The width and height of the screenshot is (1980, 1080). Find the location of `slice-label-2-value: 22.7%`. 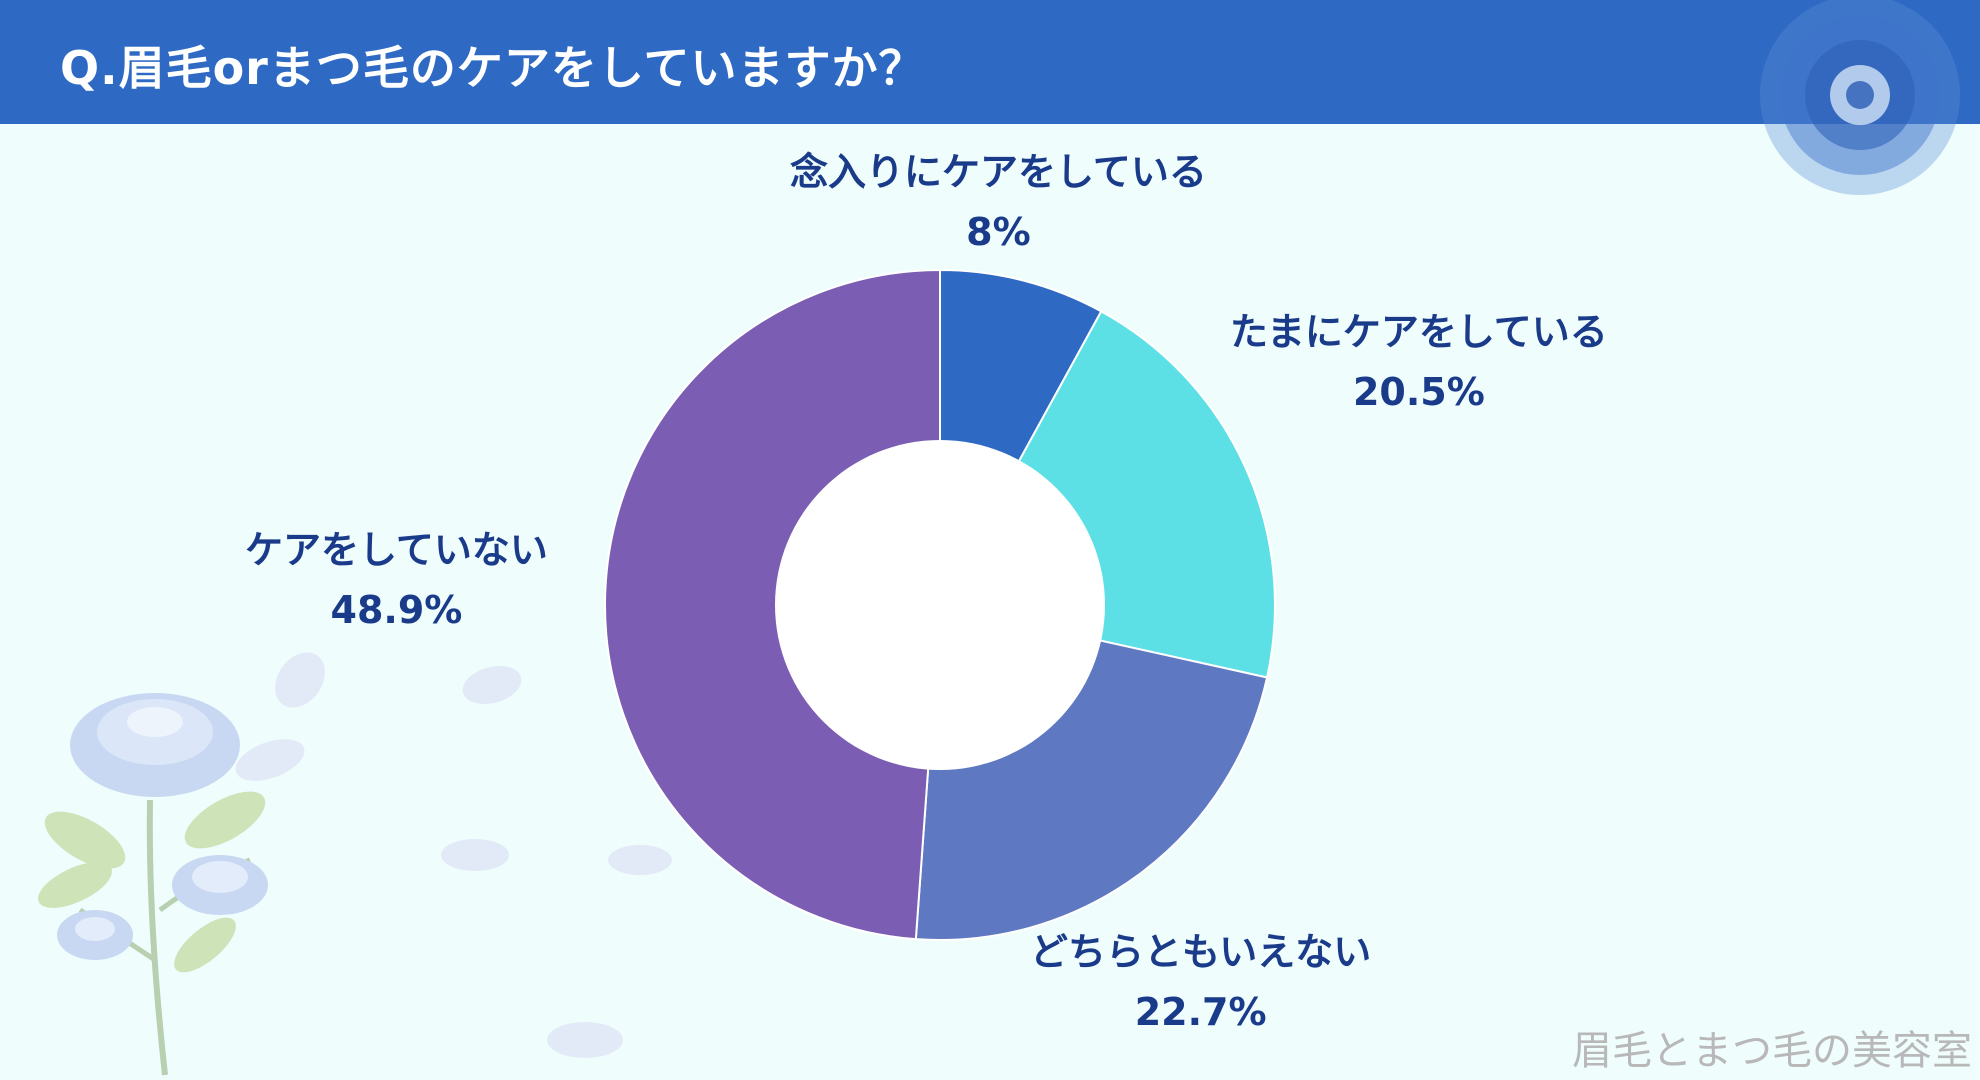

slice-label-2-value: 22.7% is located at coordinates (1200, 1012).